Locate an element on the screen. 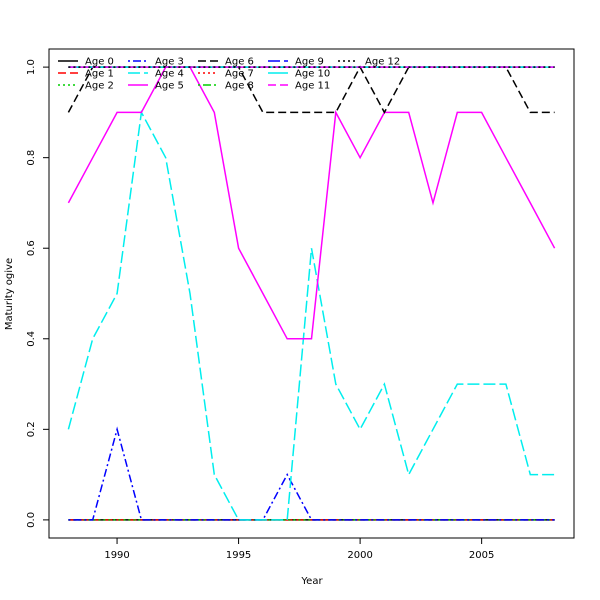  legend-label: Age 0 is located at coordinates (99, 62).